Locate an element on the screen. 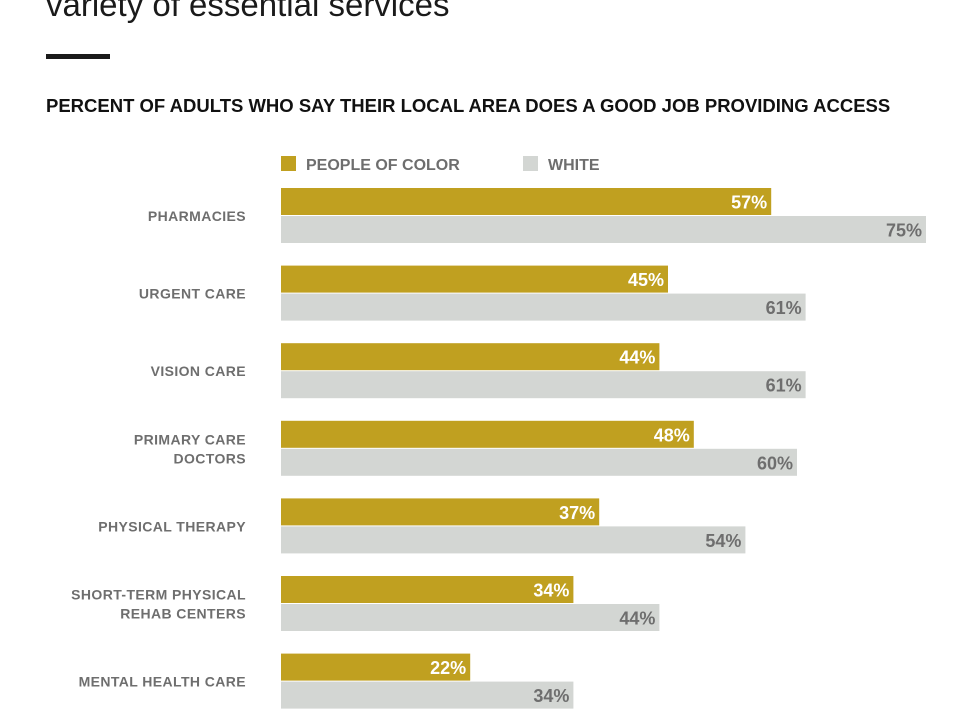 This screenshot has height=720, width=980. value-label-white-5: 54% is located at coordinates (723, 541).